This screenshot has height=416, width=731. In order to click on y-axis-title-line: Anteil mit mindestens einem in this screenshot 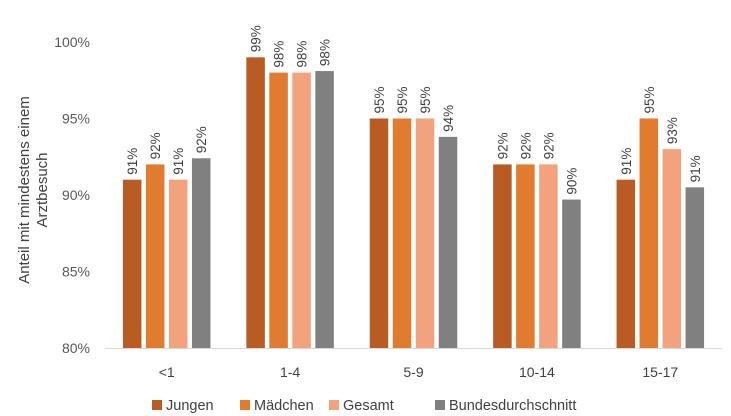, I will do `click(24, 190)`.